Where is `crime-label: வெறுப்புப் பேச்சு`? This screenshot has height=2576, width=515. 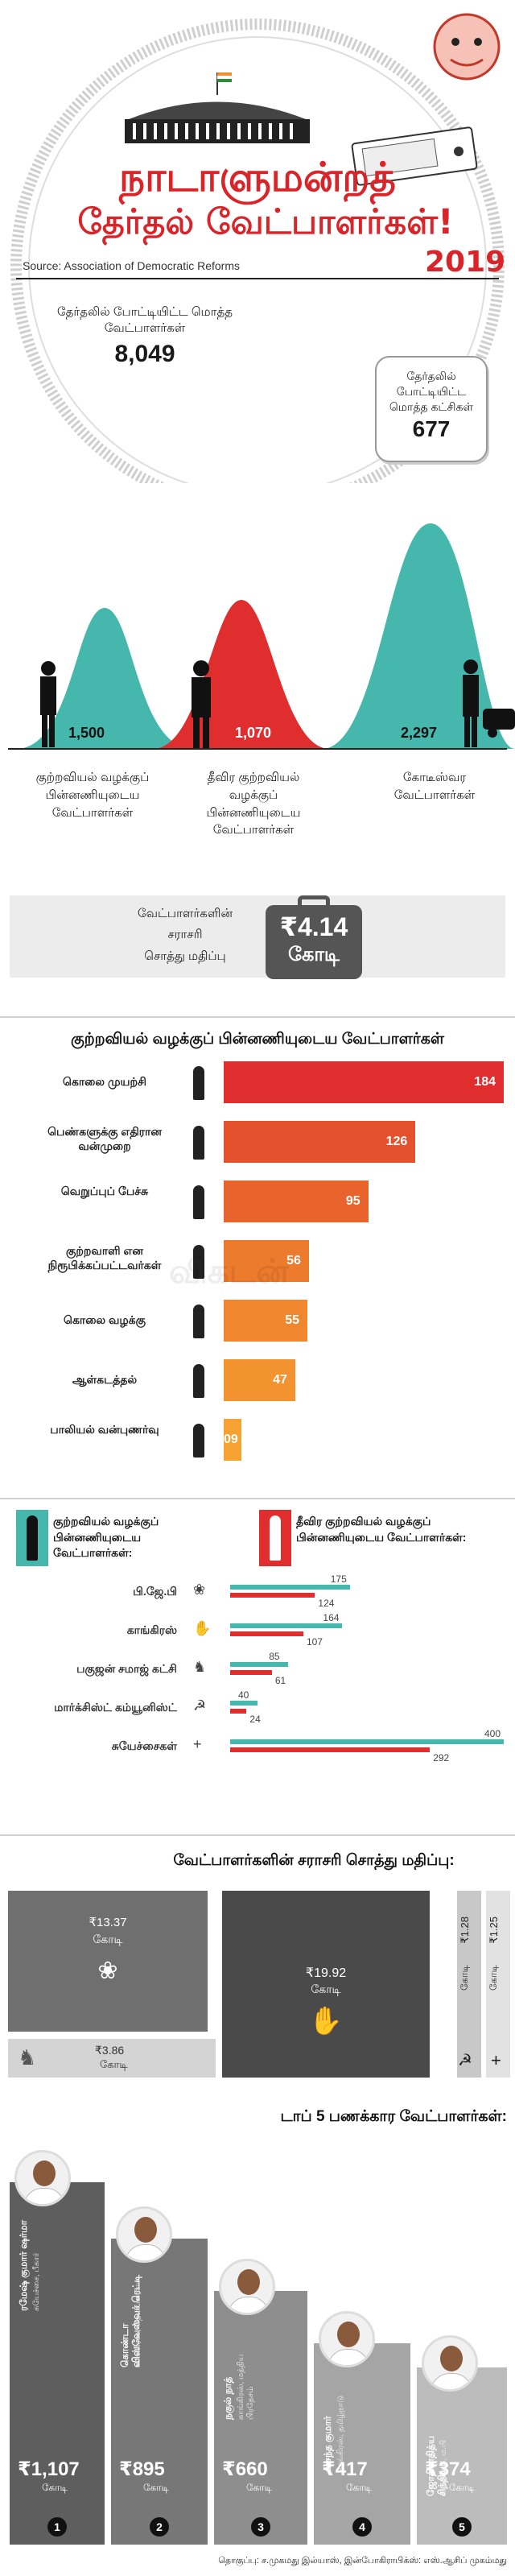
crime-label: வெறுப்புப் பேச்சு is located at coordinates (104, 1191).